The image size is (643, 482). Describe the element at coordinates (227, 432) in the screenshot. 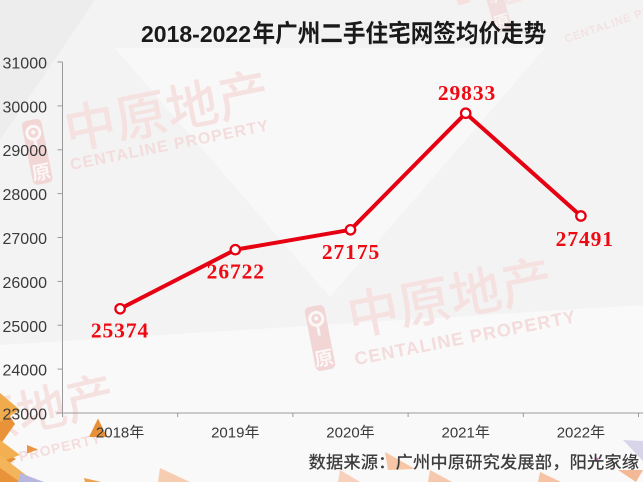

I see `svg-text: 2019` at that location.